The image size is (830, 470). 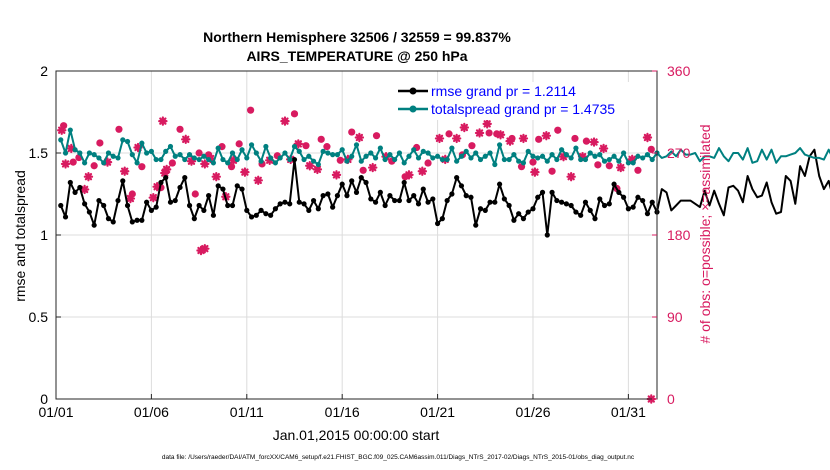 What do you see at coordinates (705, 233) in the screenshot?
I see `y-axis-right-label: # of obs: o=possible; ×=assimilated` at bounding box center [705, 233].